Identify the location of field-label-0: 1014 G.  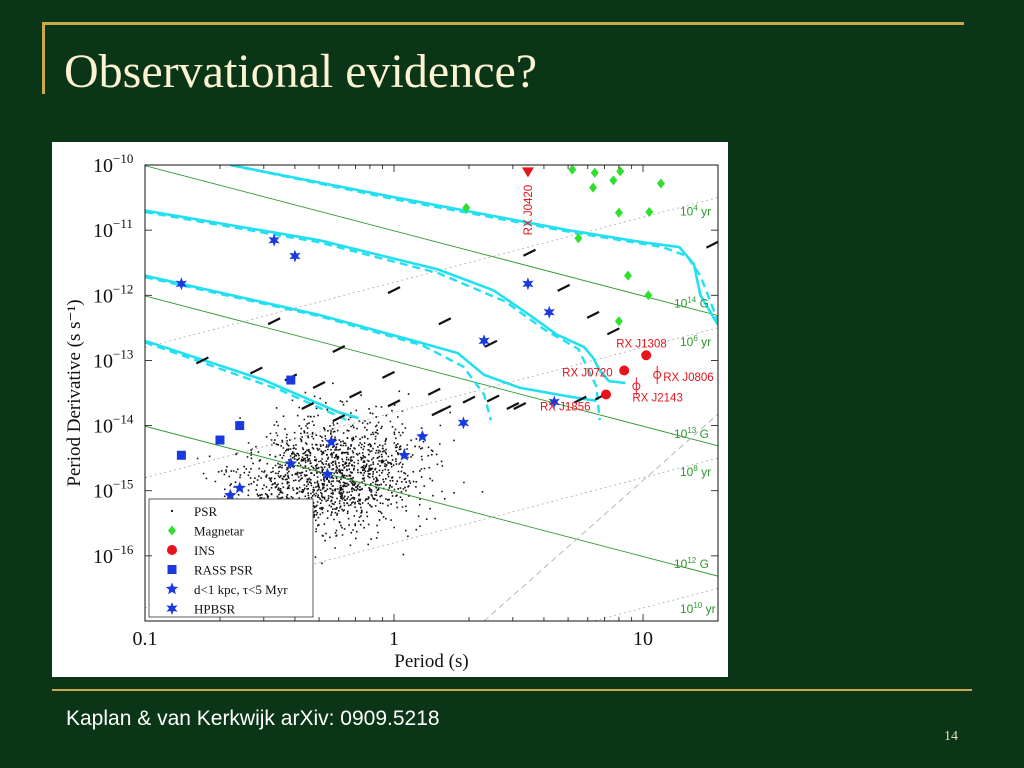
(691, 303).